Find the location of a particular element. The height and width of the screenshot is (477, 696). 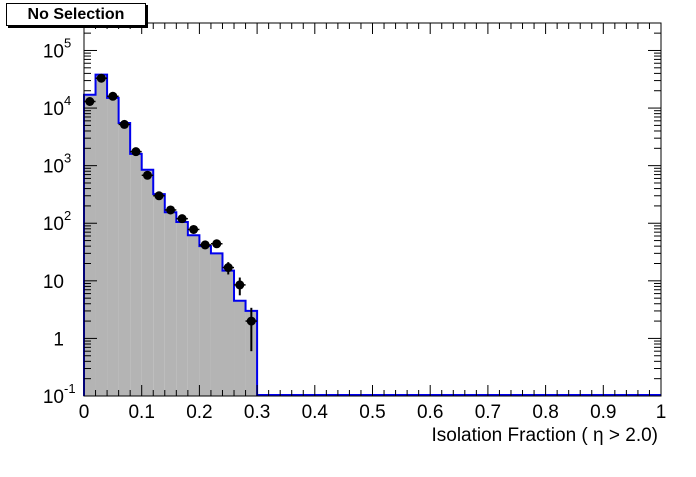

x-tick-label: 0.4 is located at coordinates (315, 412).